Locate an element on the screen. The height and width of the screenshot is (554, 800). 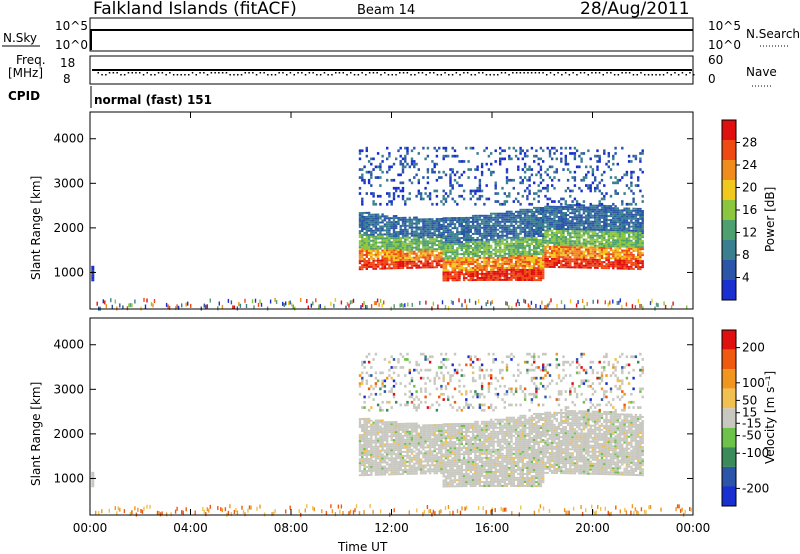
freq-panel-frame is located at coordinates (391, 70).